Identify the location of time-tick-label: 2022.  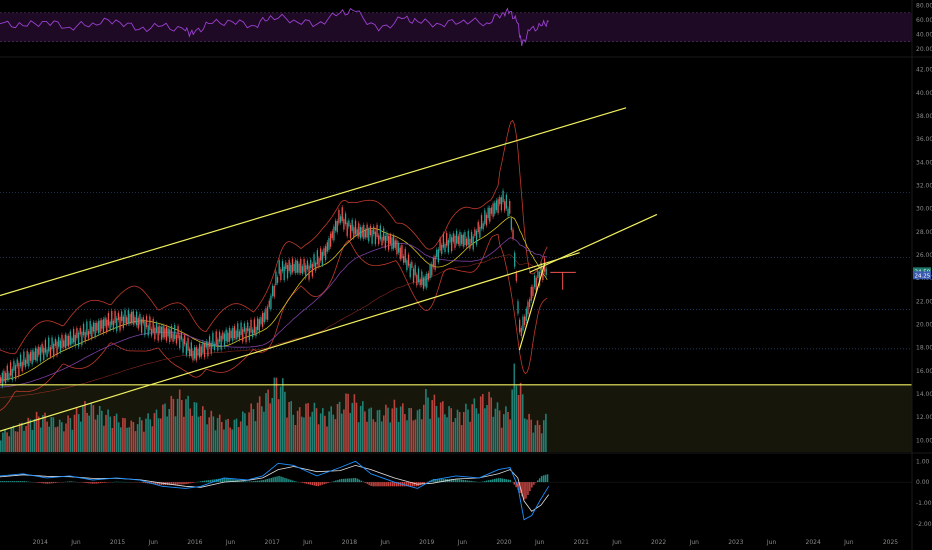
(658, 542).